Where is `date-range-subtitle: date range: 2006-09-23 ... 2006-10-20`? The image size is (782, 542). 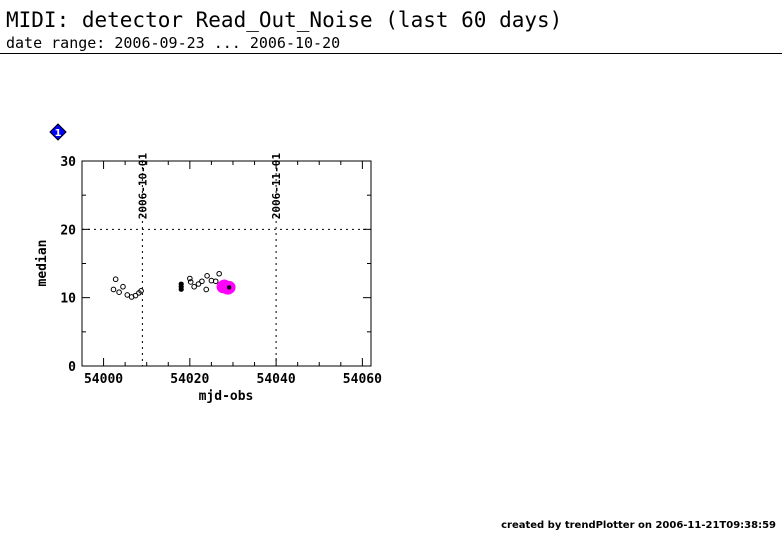 date-range-subtitle: date range: 2006-09-23 ... 2006-10-20 is located at coordinates (173, 43).